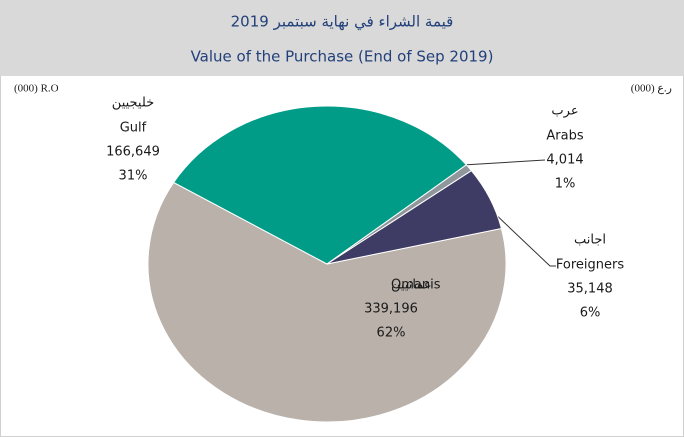  What do you see at coordinates (133, 128) in the screenshot?
I see `category-label: Gulf` at bounding box center [133, 128].